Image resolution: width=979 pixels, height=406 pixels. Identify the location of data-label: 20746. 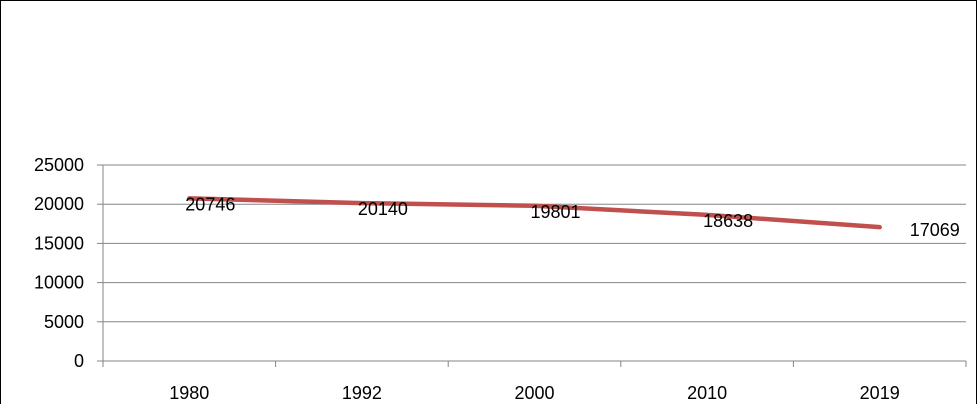
(210, 204).